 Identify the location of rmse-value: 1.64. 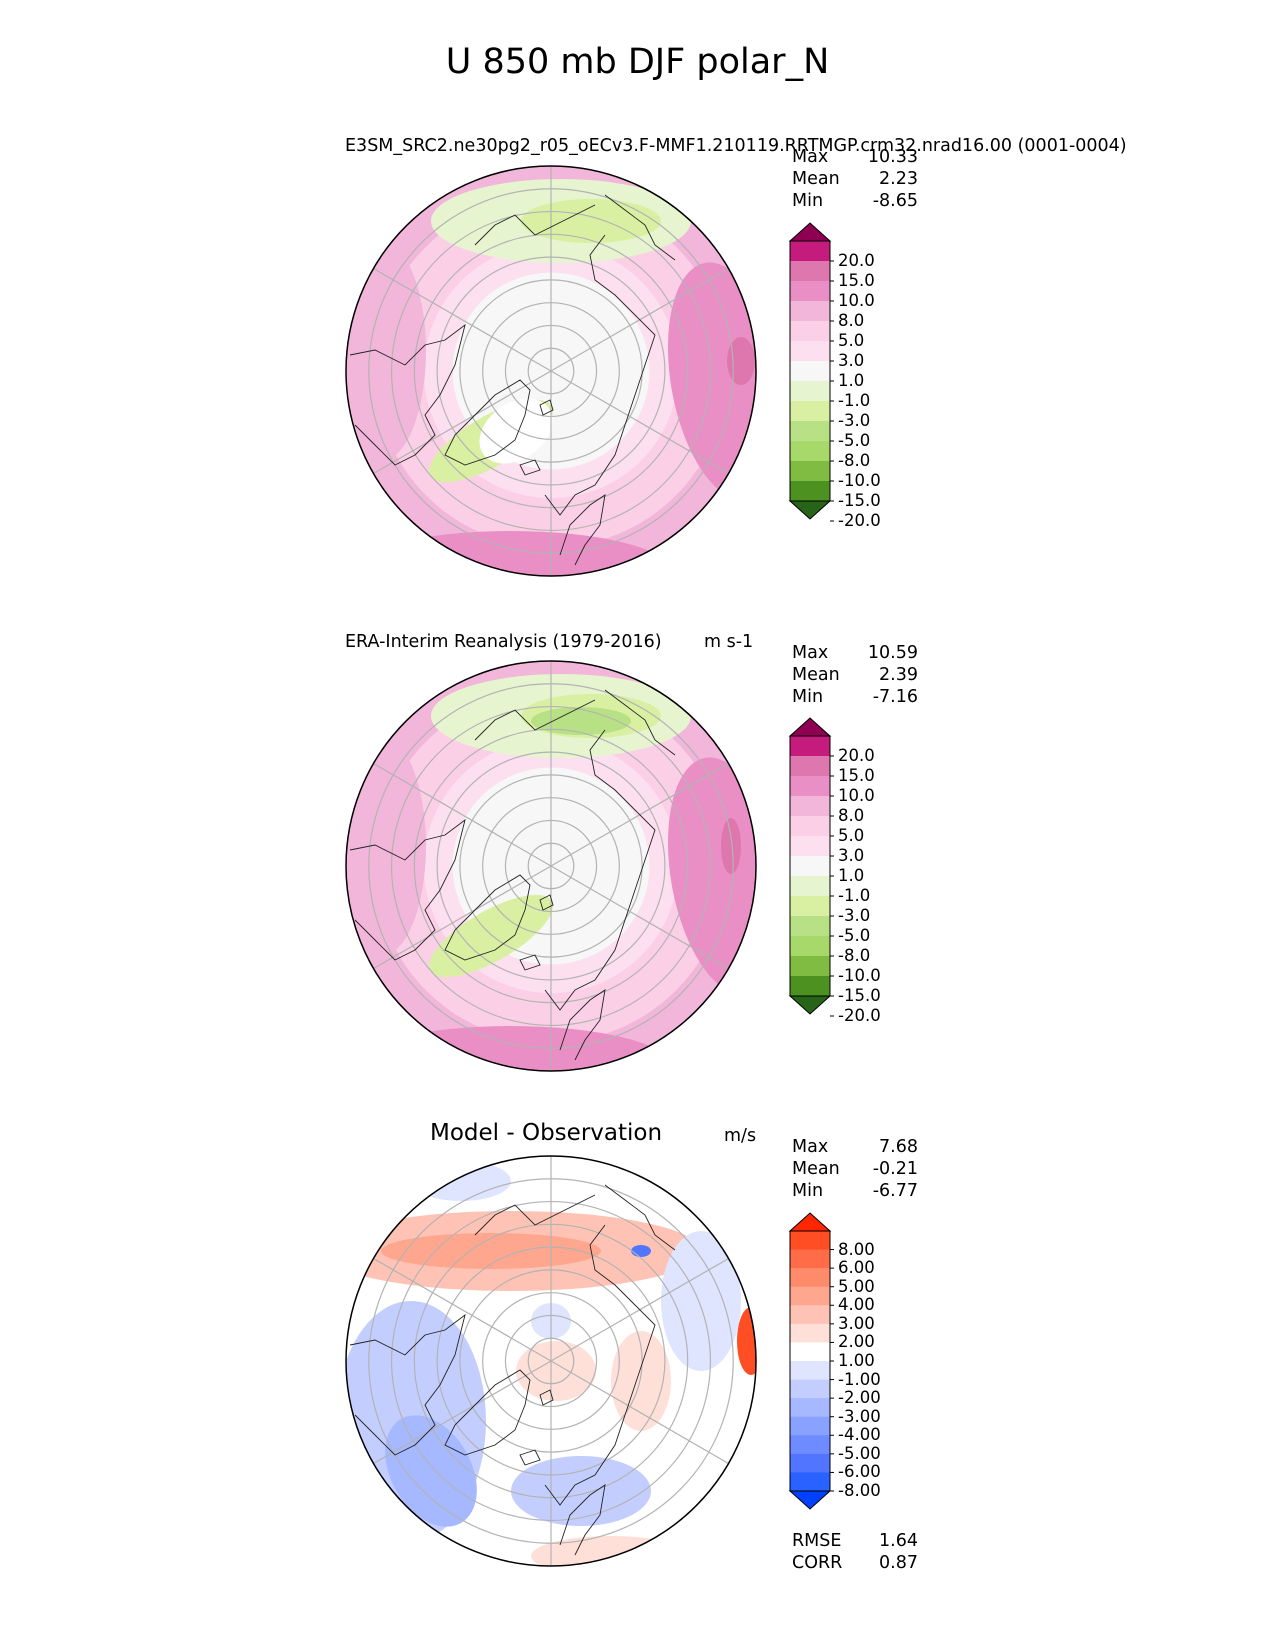
(898, 1541).